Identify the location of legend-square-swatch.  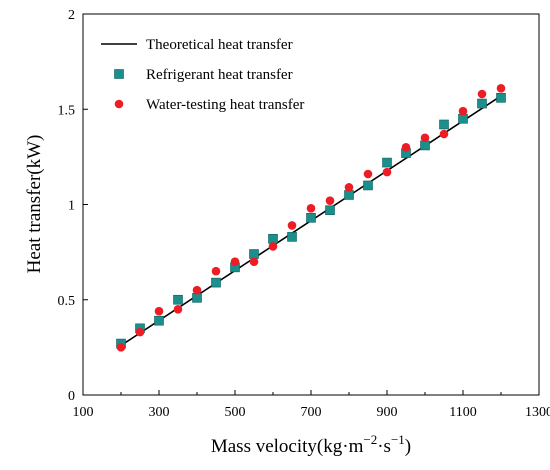
(119, 74).